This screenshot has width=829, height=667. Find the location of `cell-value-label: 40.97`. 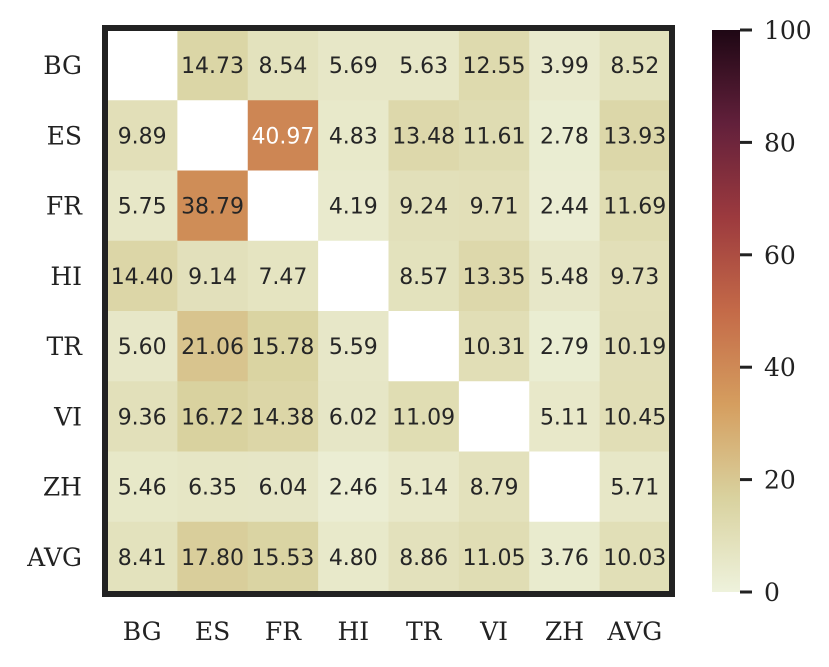

cell-value-label: 40.97 is located at coordinates (282, 136).